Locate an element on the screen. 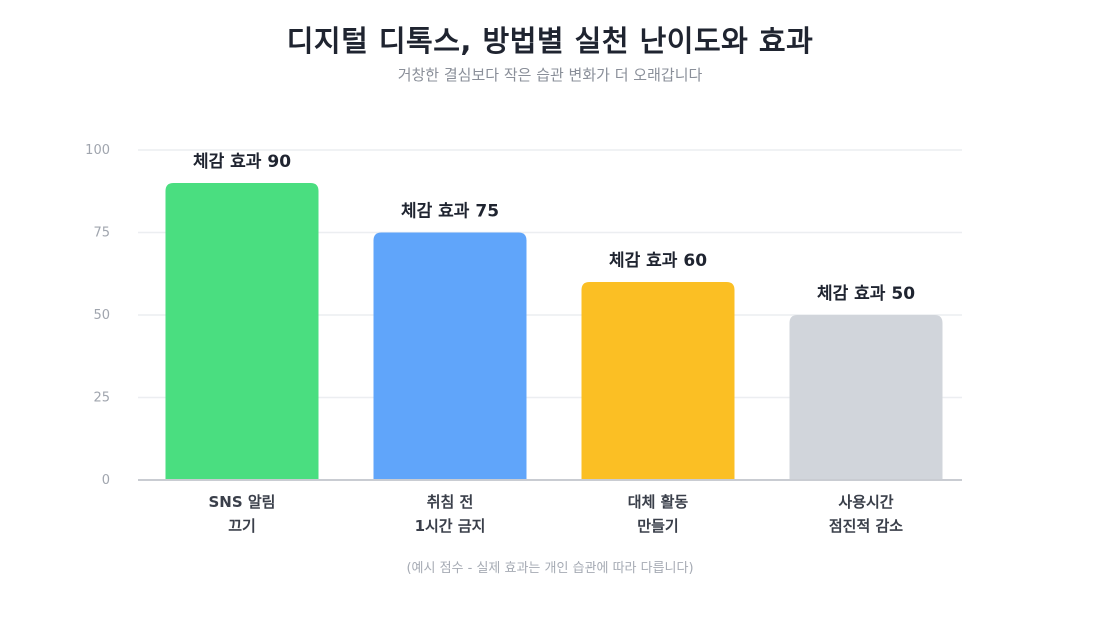  x-category-label: 1시간 금지 is located at coordinates (450, 526).